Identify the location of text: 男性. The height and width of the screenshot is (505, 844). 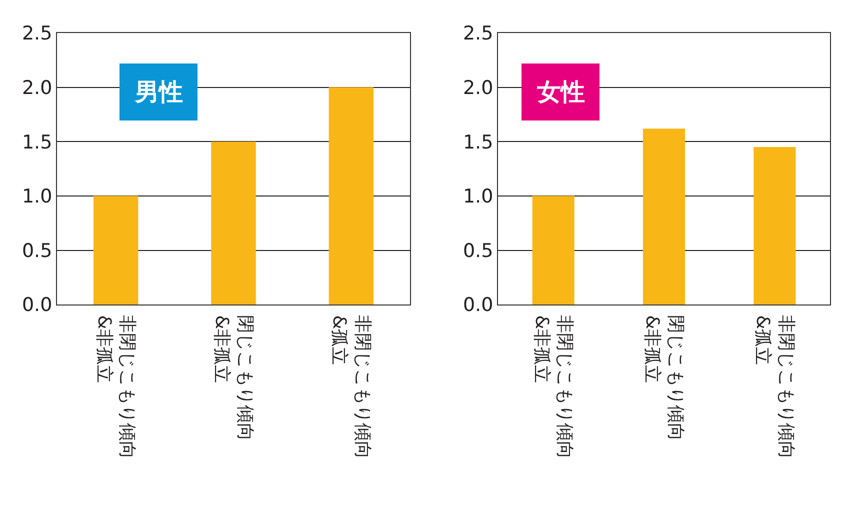
(158, 92).